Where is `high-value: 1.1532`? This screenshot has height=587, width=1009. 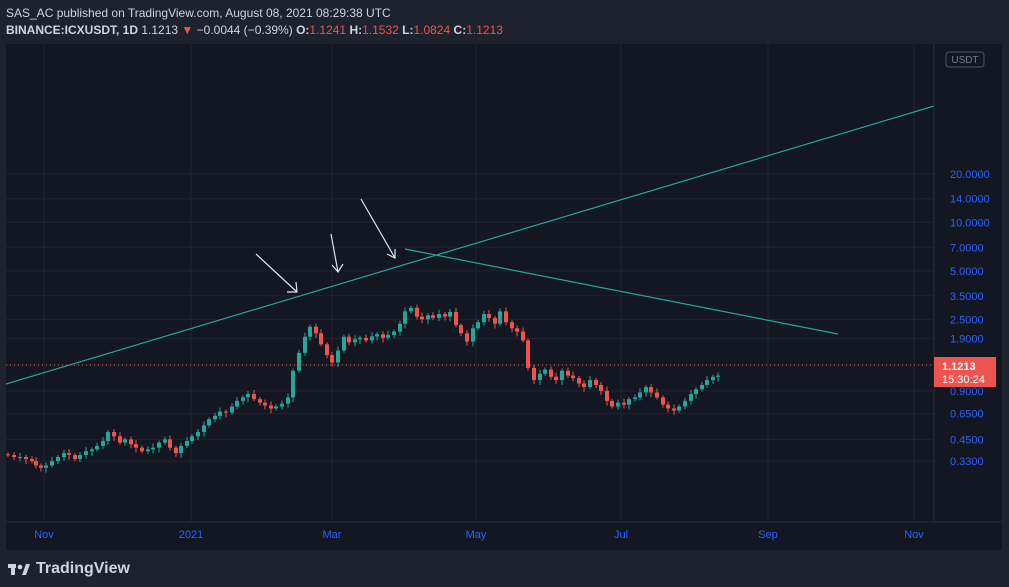 high-value: 1.1532 is located at coordinates (380, 30).